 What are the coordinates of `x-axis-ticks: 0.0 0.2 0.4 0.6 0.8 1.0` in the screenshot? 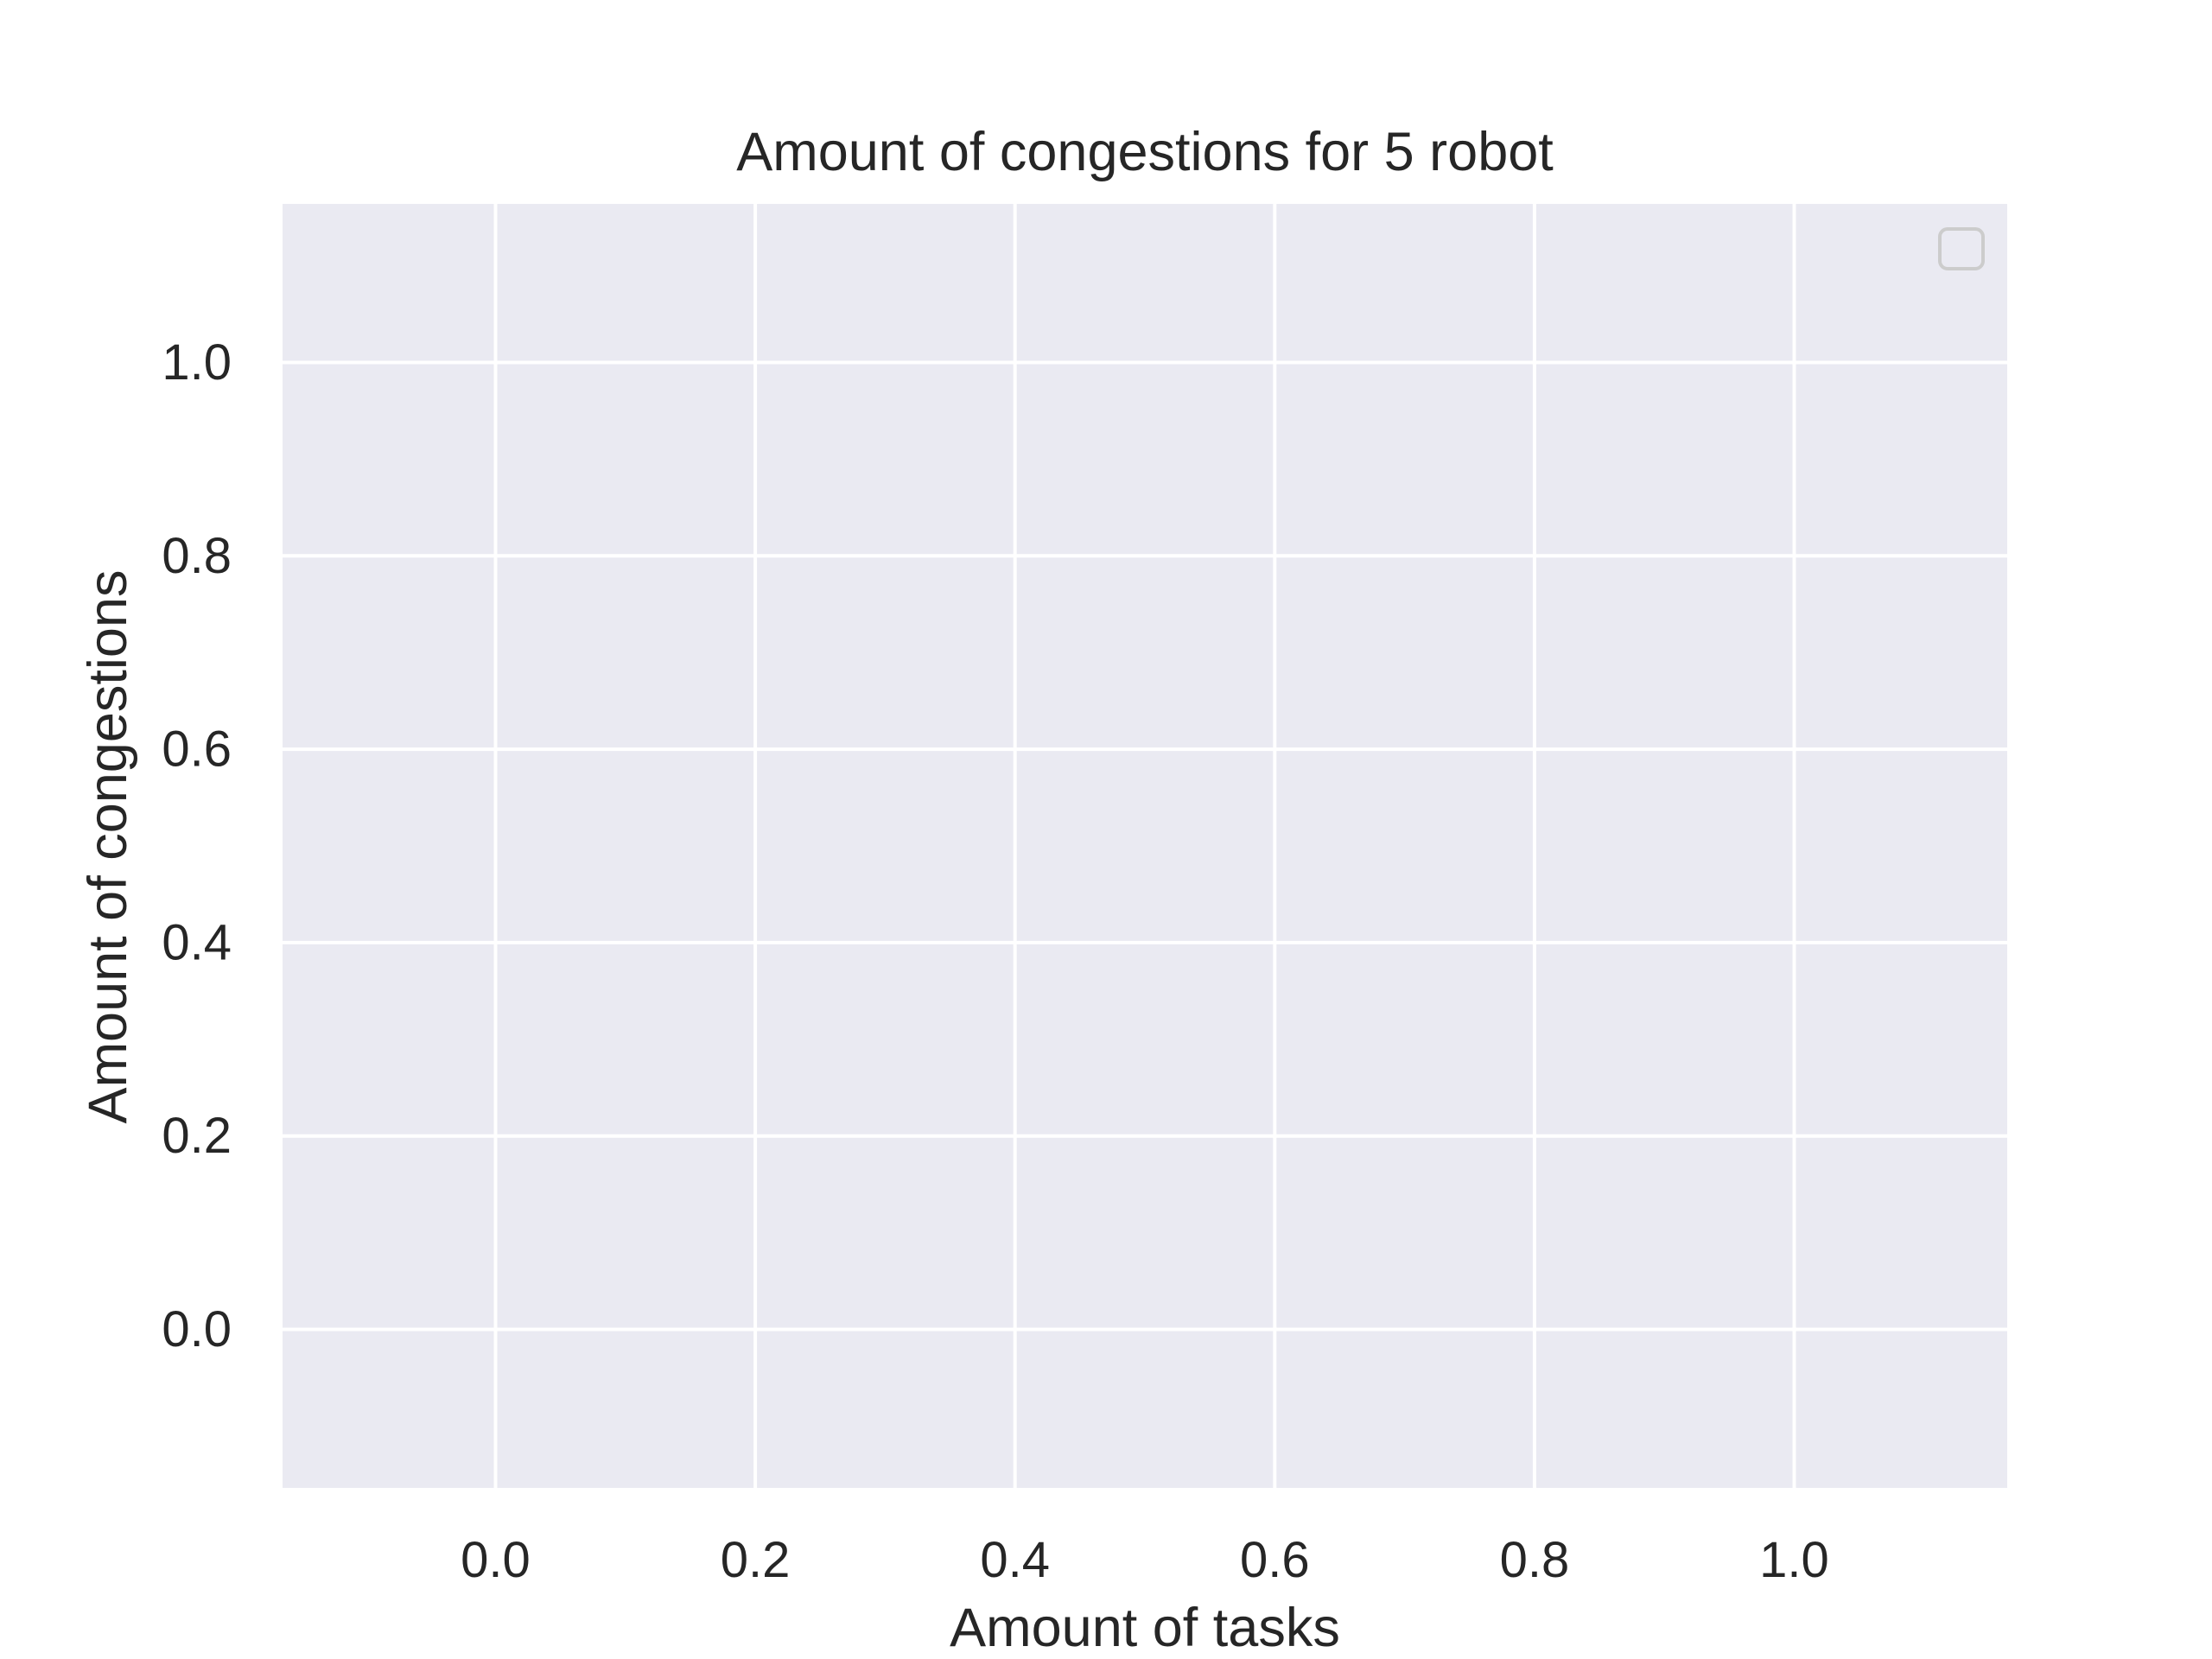 It's located at (1145, 1560).